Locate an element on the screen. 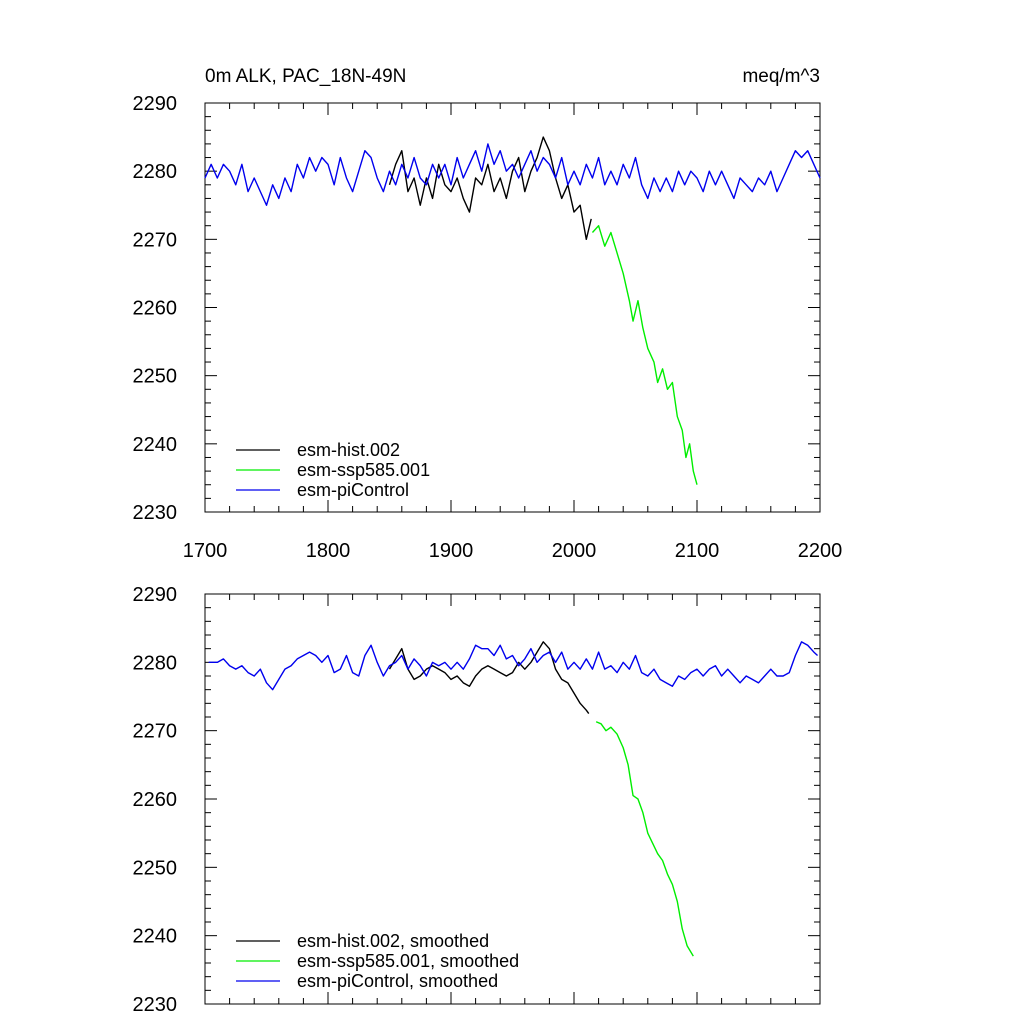 This screenshot has height=1024, width=1024. top-y-tick-label: 2260 is located at coordinates (155, 309).